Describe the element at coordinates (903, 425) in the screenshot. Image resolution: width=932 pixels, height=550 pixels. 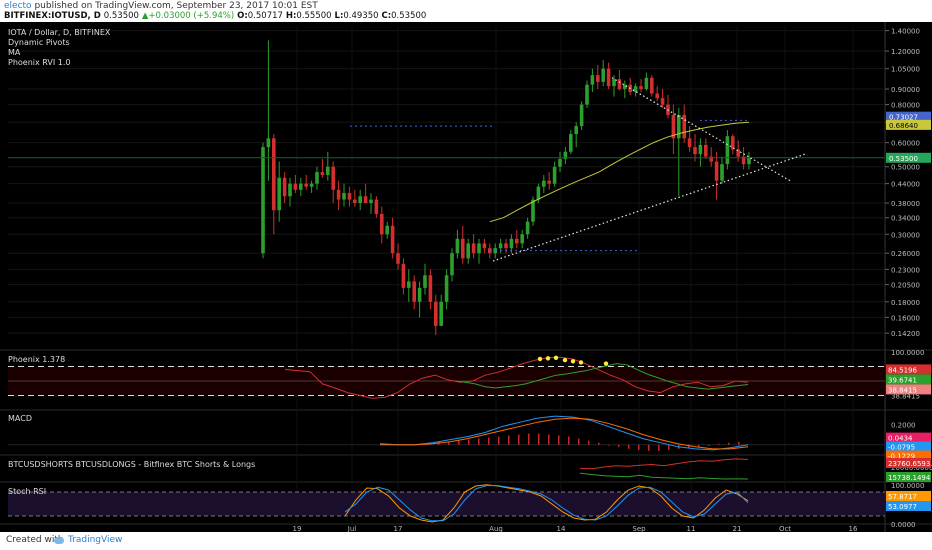
I see `y-tick-label: 0.2000` at that location.